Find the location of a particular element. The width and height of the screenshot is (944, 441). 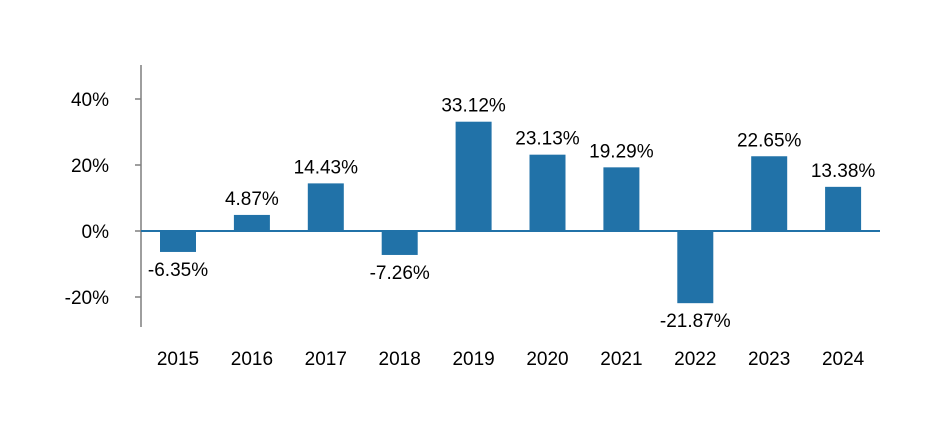

bar-2020 is located at coordinates (547, 192).